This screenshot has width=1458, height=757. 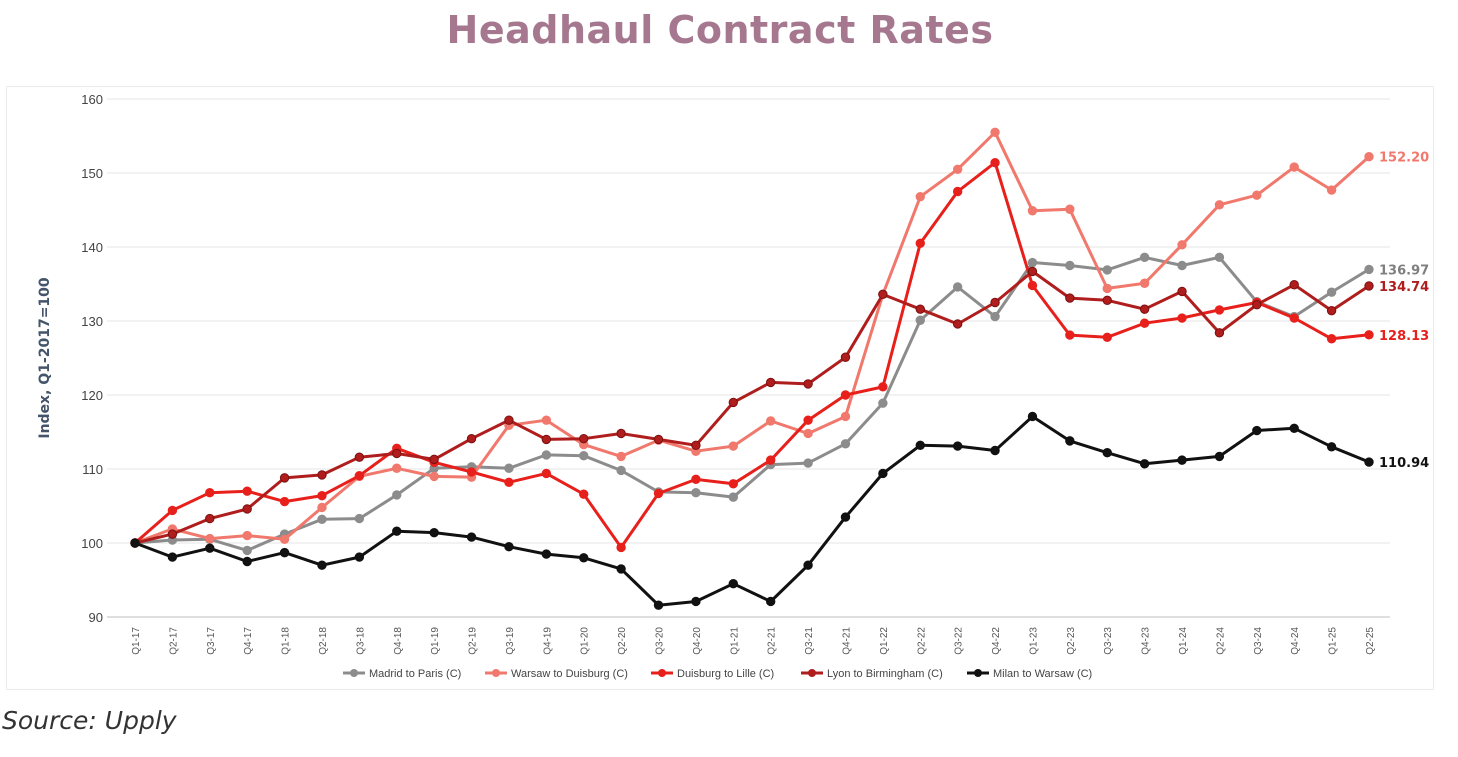 What do you see at coordinates (884, 641) in the screenshot?
I see `x-tick-label: Q1-22` at bounding box center [884, 641].